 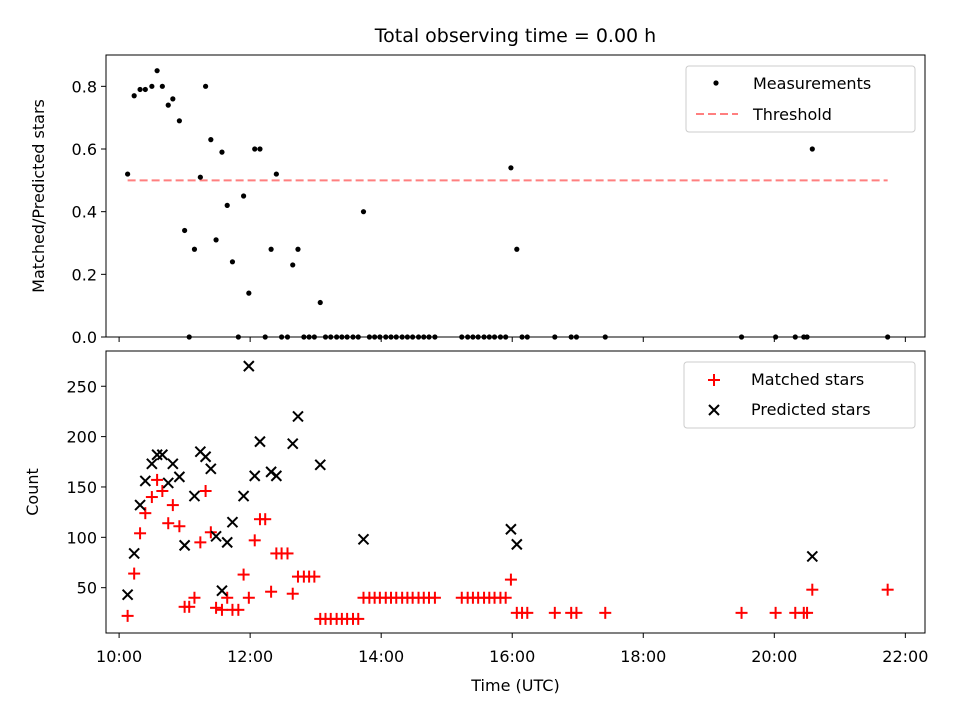 I want to click on top-legend: Measurements Threshold, so click(x=800, y=99).